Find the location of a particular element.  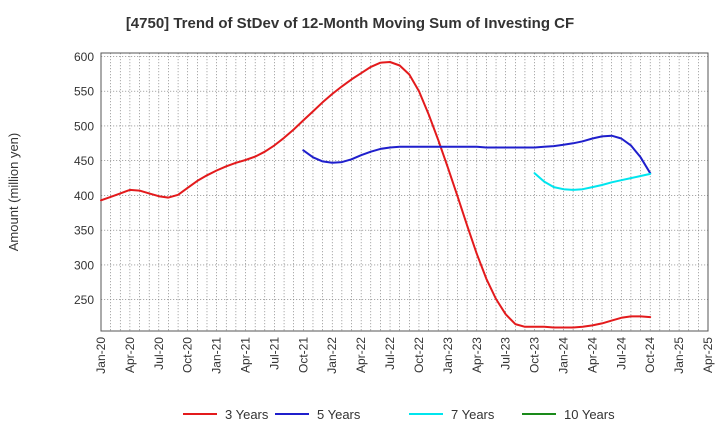

x-tick-label: Oct-24 is located at coordinates (650, 355).